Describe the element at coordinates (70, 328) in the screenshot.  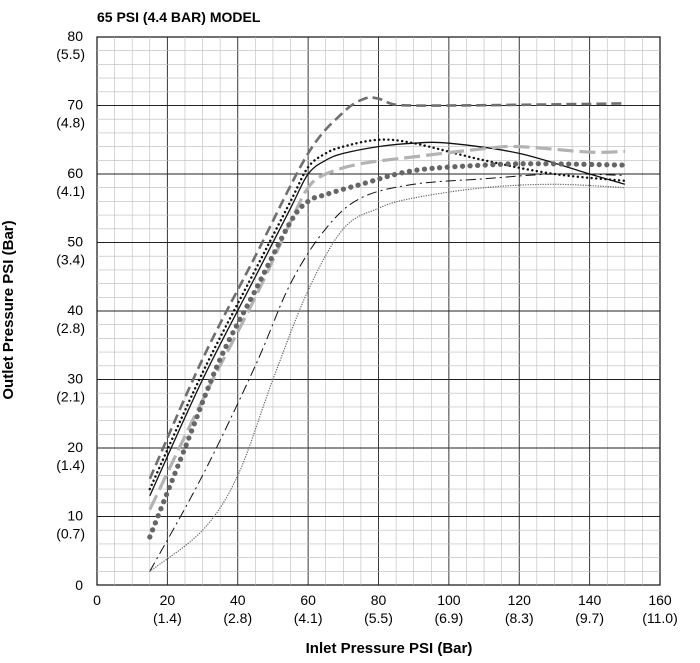
I see `y-tick-sublabel: (2.8)` at that location.